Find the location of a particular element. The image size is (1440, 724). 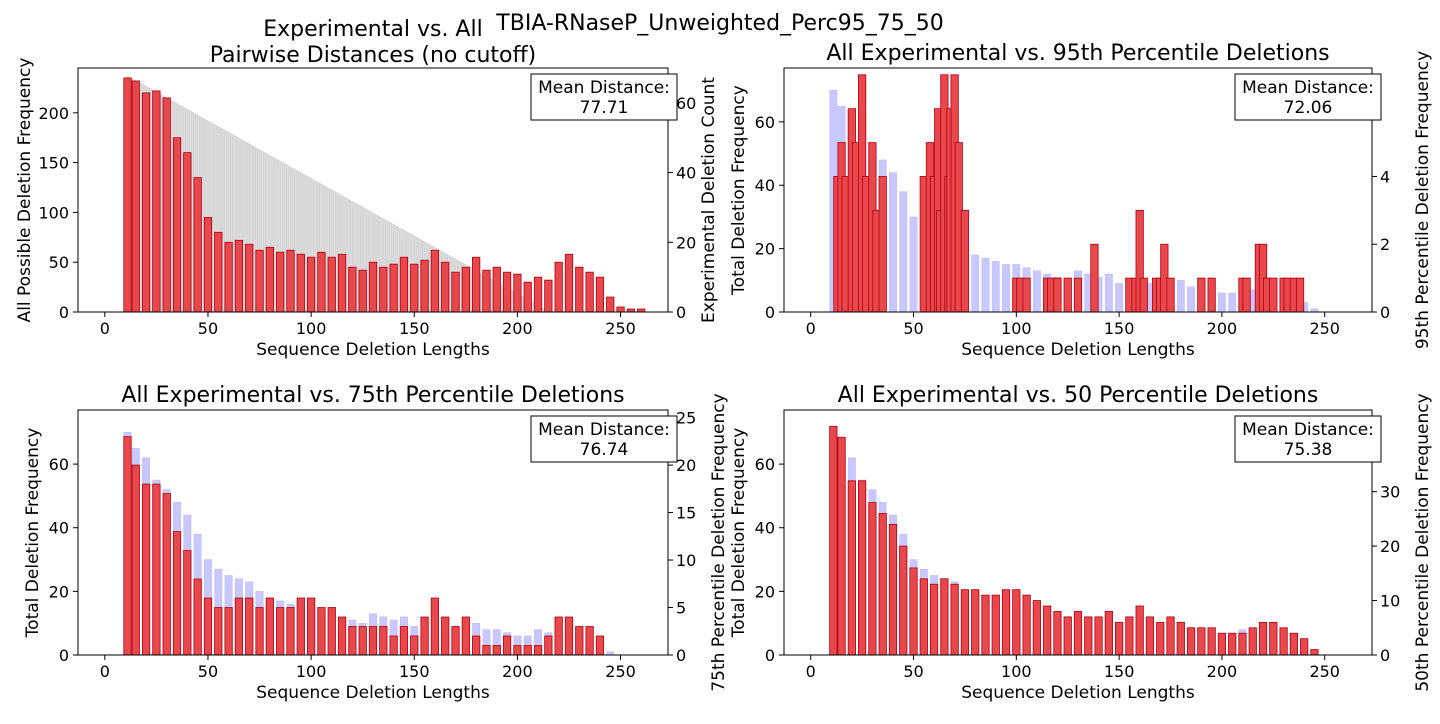

y-left-tick-label: 60 is located at coordinates (59, 464).